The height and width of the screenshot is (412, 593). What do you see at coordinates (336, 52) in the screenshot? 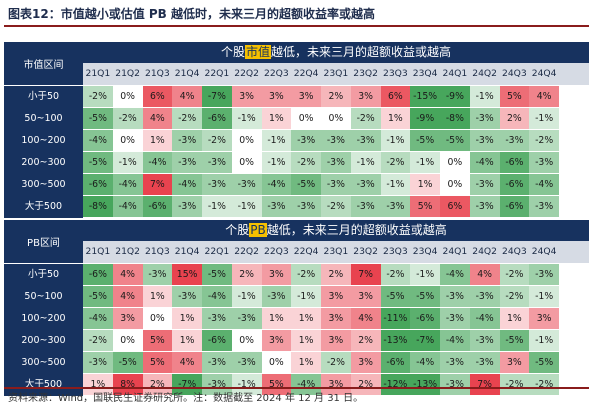
I see `heatmap-title: 个股市值越低，未来三月的超额收益或越高` at bounding box center [336, 52].